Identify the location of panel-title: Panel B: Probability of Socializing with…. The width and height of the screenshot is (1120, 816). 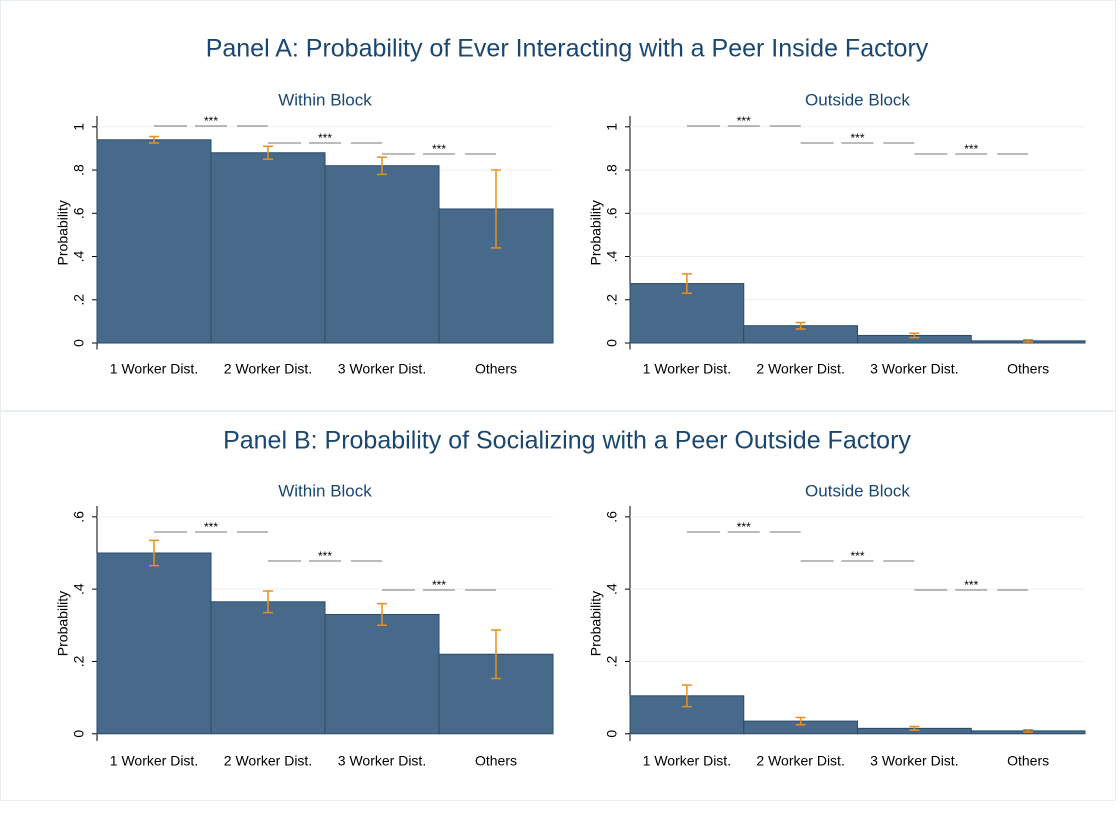
(567, 441).